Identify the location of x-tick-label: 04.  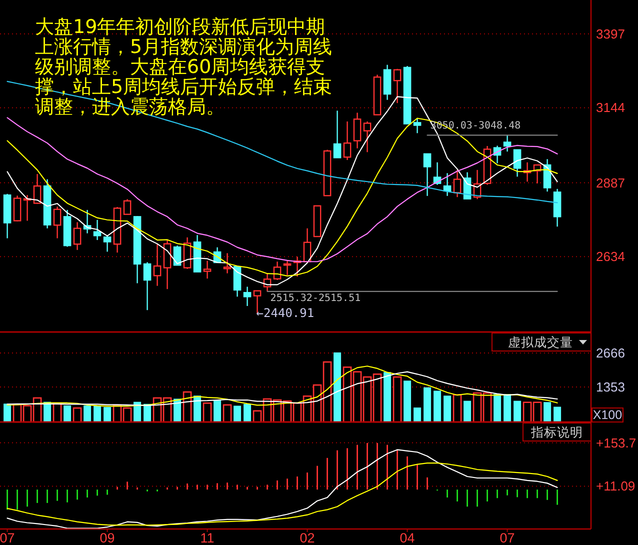
(408, 537).